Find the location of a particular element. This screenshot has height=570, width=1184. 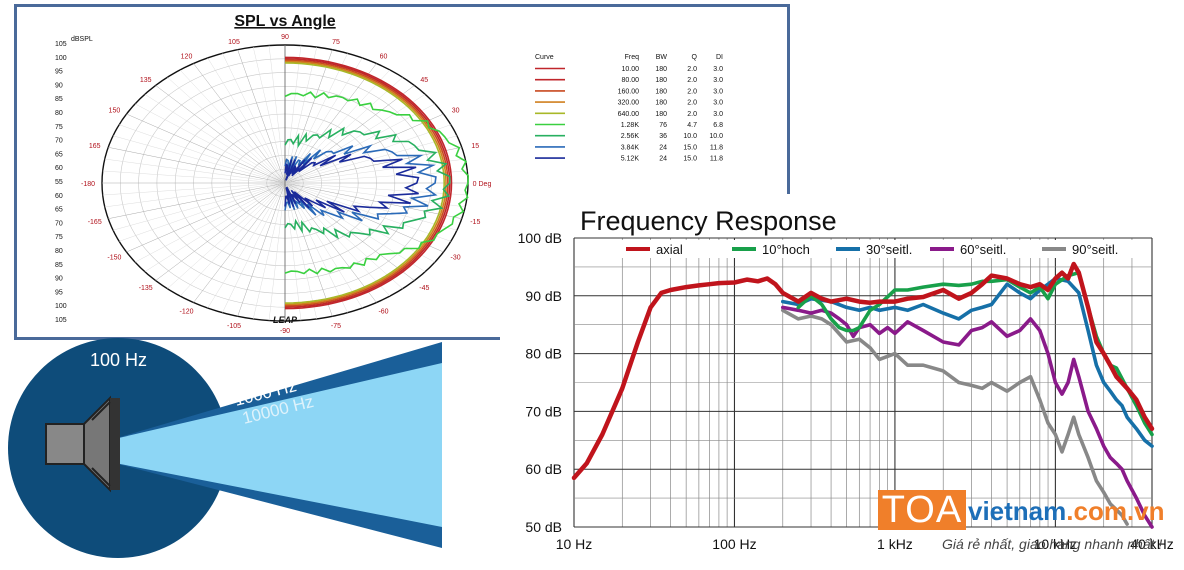

polar-radial-tick: 55 is located at coordinates (59, 182).